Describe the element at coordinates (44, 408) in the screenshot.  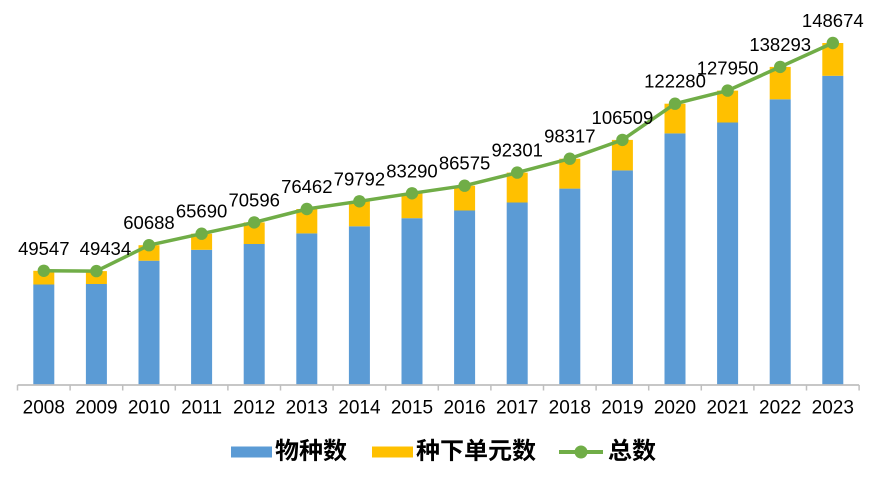
I see `svg-text: 2008` at that location.